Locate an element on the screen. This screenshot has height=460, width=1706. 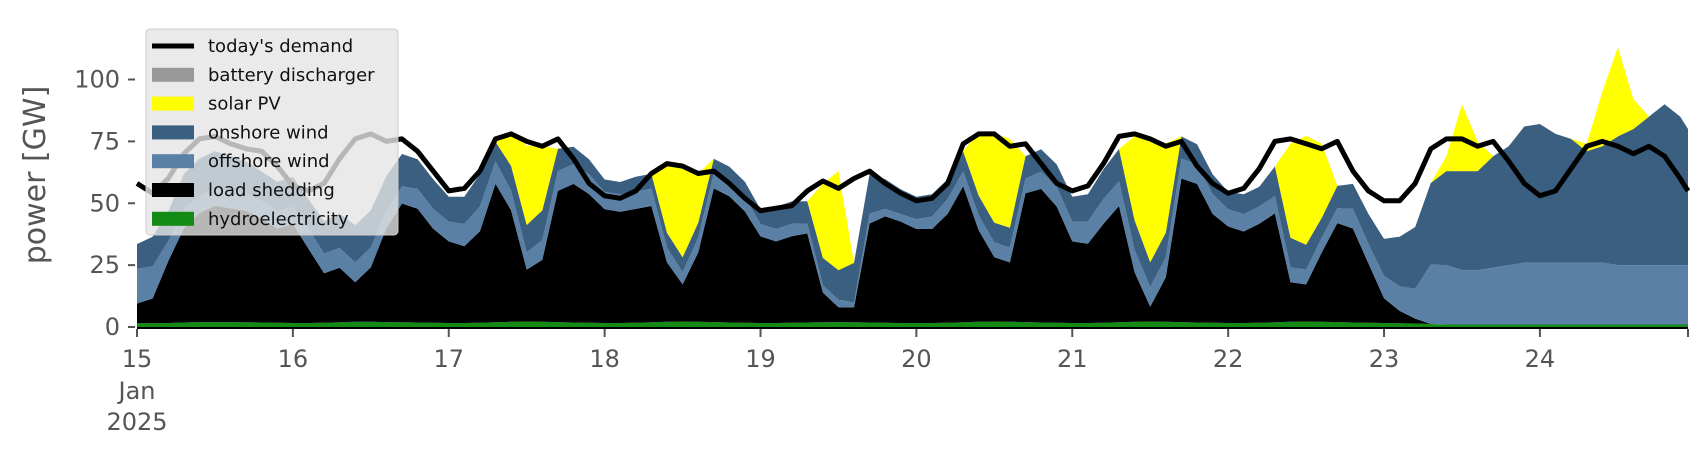
legend-label-hydroelectricity: hydroelectricity is located at coordinates (278, 219).